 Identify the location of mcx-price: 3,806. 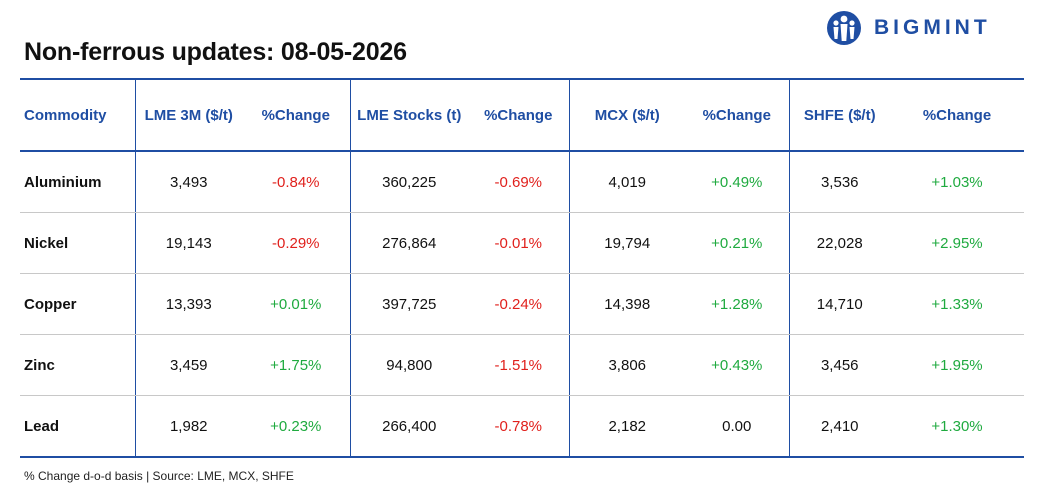
(626, 365).